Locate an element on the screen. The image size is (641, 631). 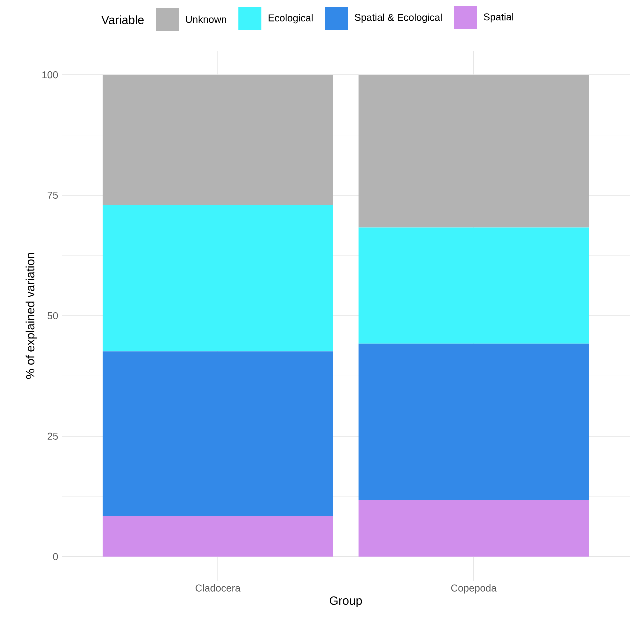
y-tick-label: 75 is located at coordinates (53, 195).